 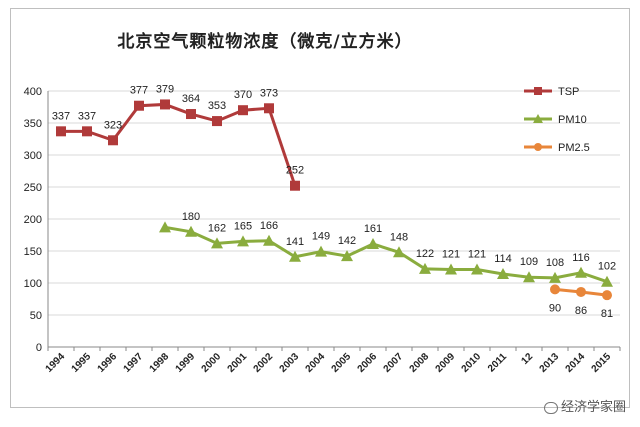 I want to click on y-tick-label: 300, so click(x=33, y=156).